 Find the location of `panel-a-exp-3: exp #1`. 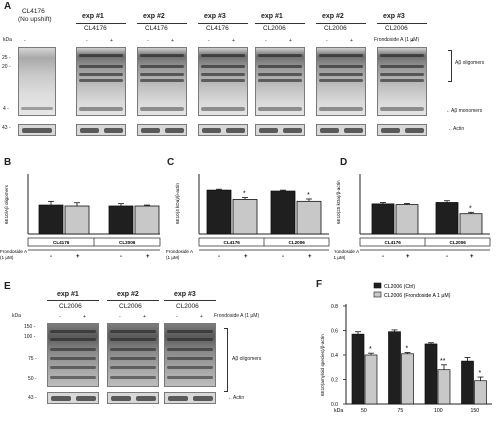

panel-a-exp-3: exp #1 is located at coordinates (272, 16).